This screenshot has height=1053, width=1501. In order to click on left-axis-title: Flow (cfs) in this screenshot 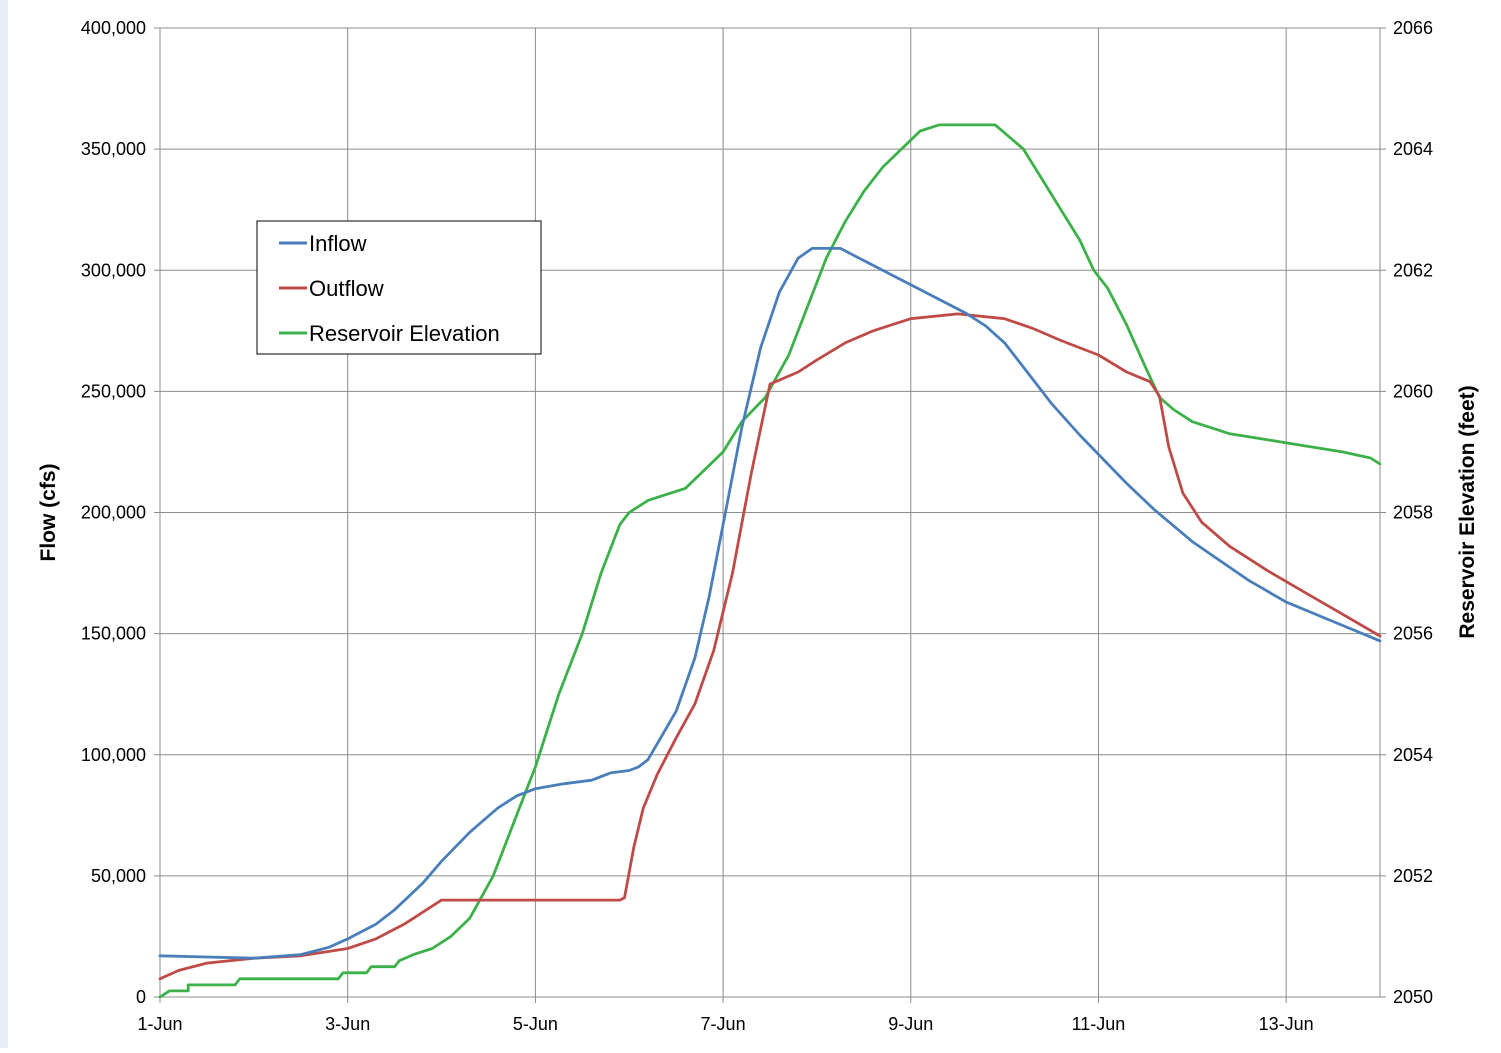, I will do `click(48, 513)`.